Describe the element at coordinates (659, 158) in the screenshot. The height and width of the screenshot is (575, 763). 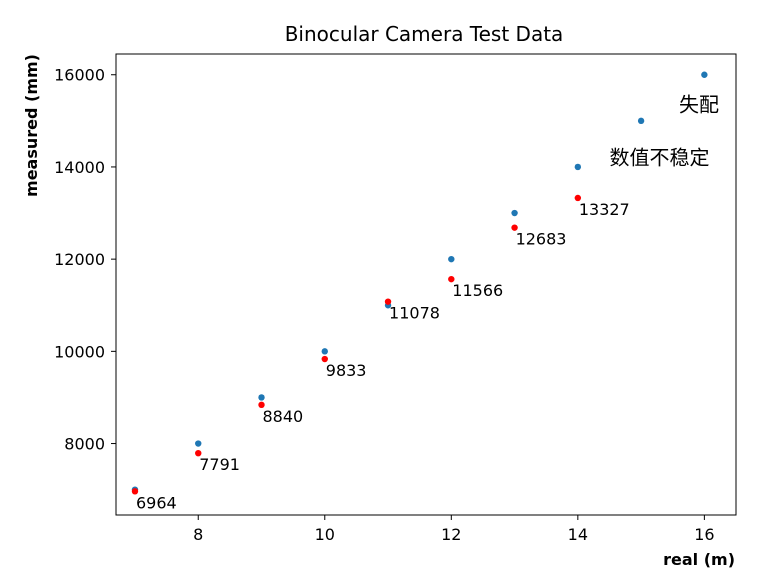
I see `annotation-text: 数值不稳定` at that location.